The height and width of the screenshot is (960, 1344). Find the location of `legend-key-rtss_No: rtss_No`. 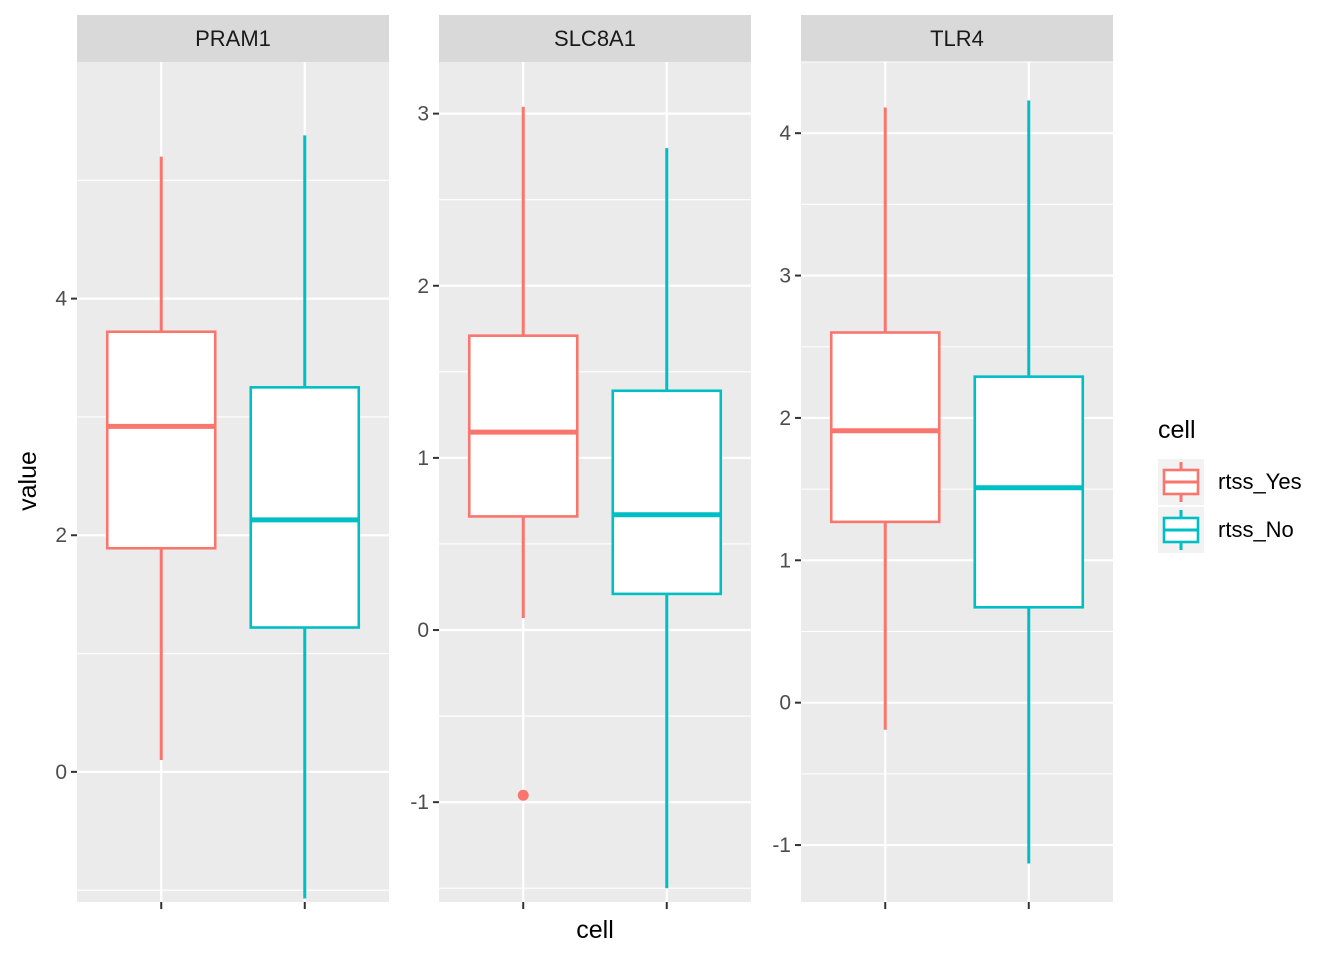

legend-key-rtss_No: rtss_No is located at coordinates (1226, 530).